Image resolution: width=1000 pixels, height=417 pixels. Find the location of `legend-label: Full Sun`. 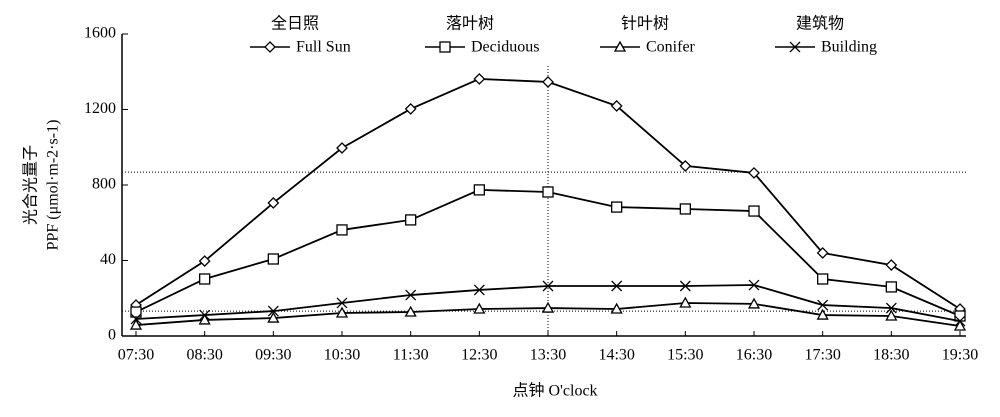

legend-label: Full Sun is located at coordinates (323, 47).